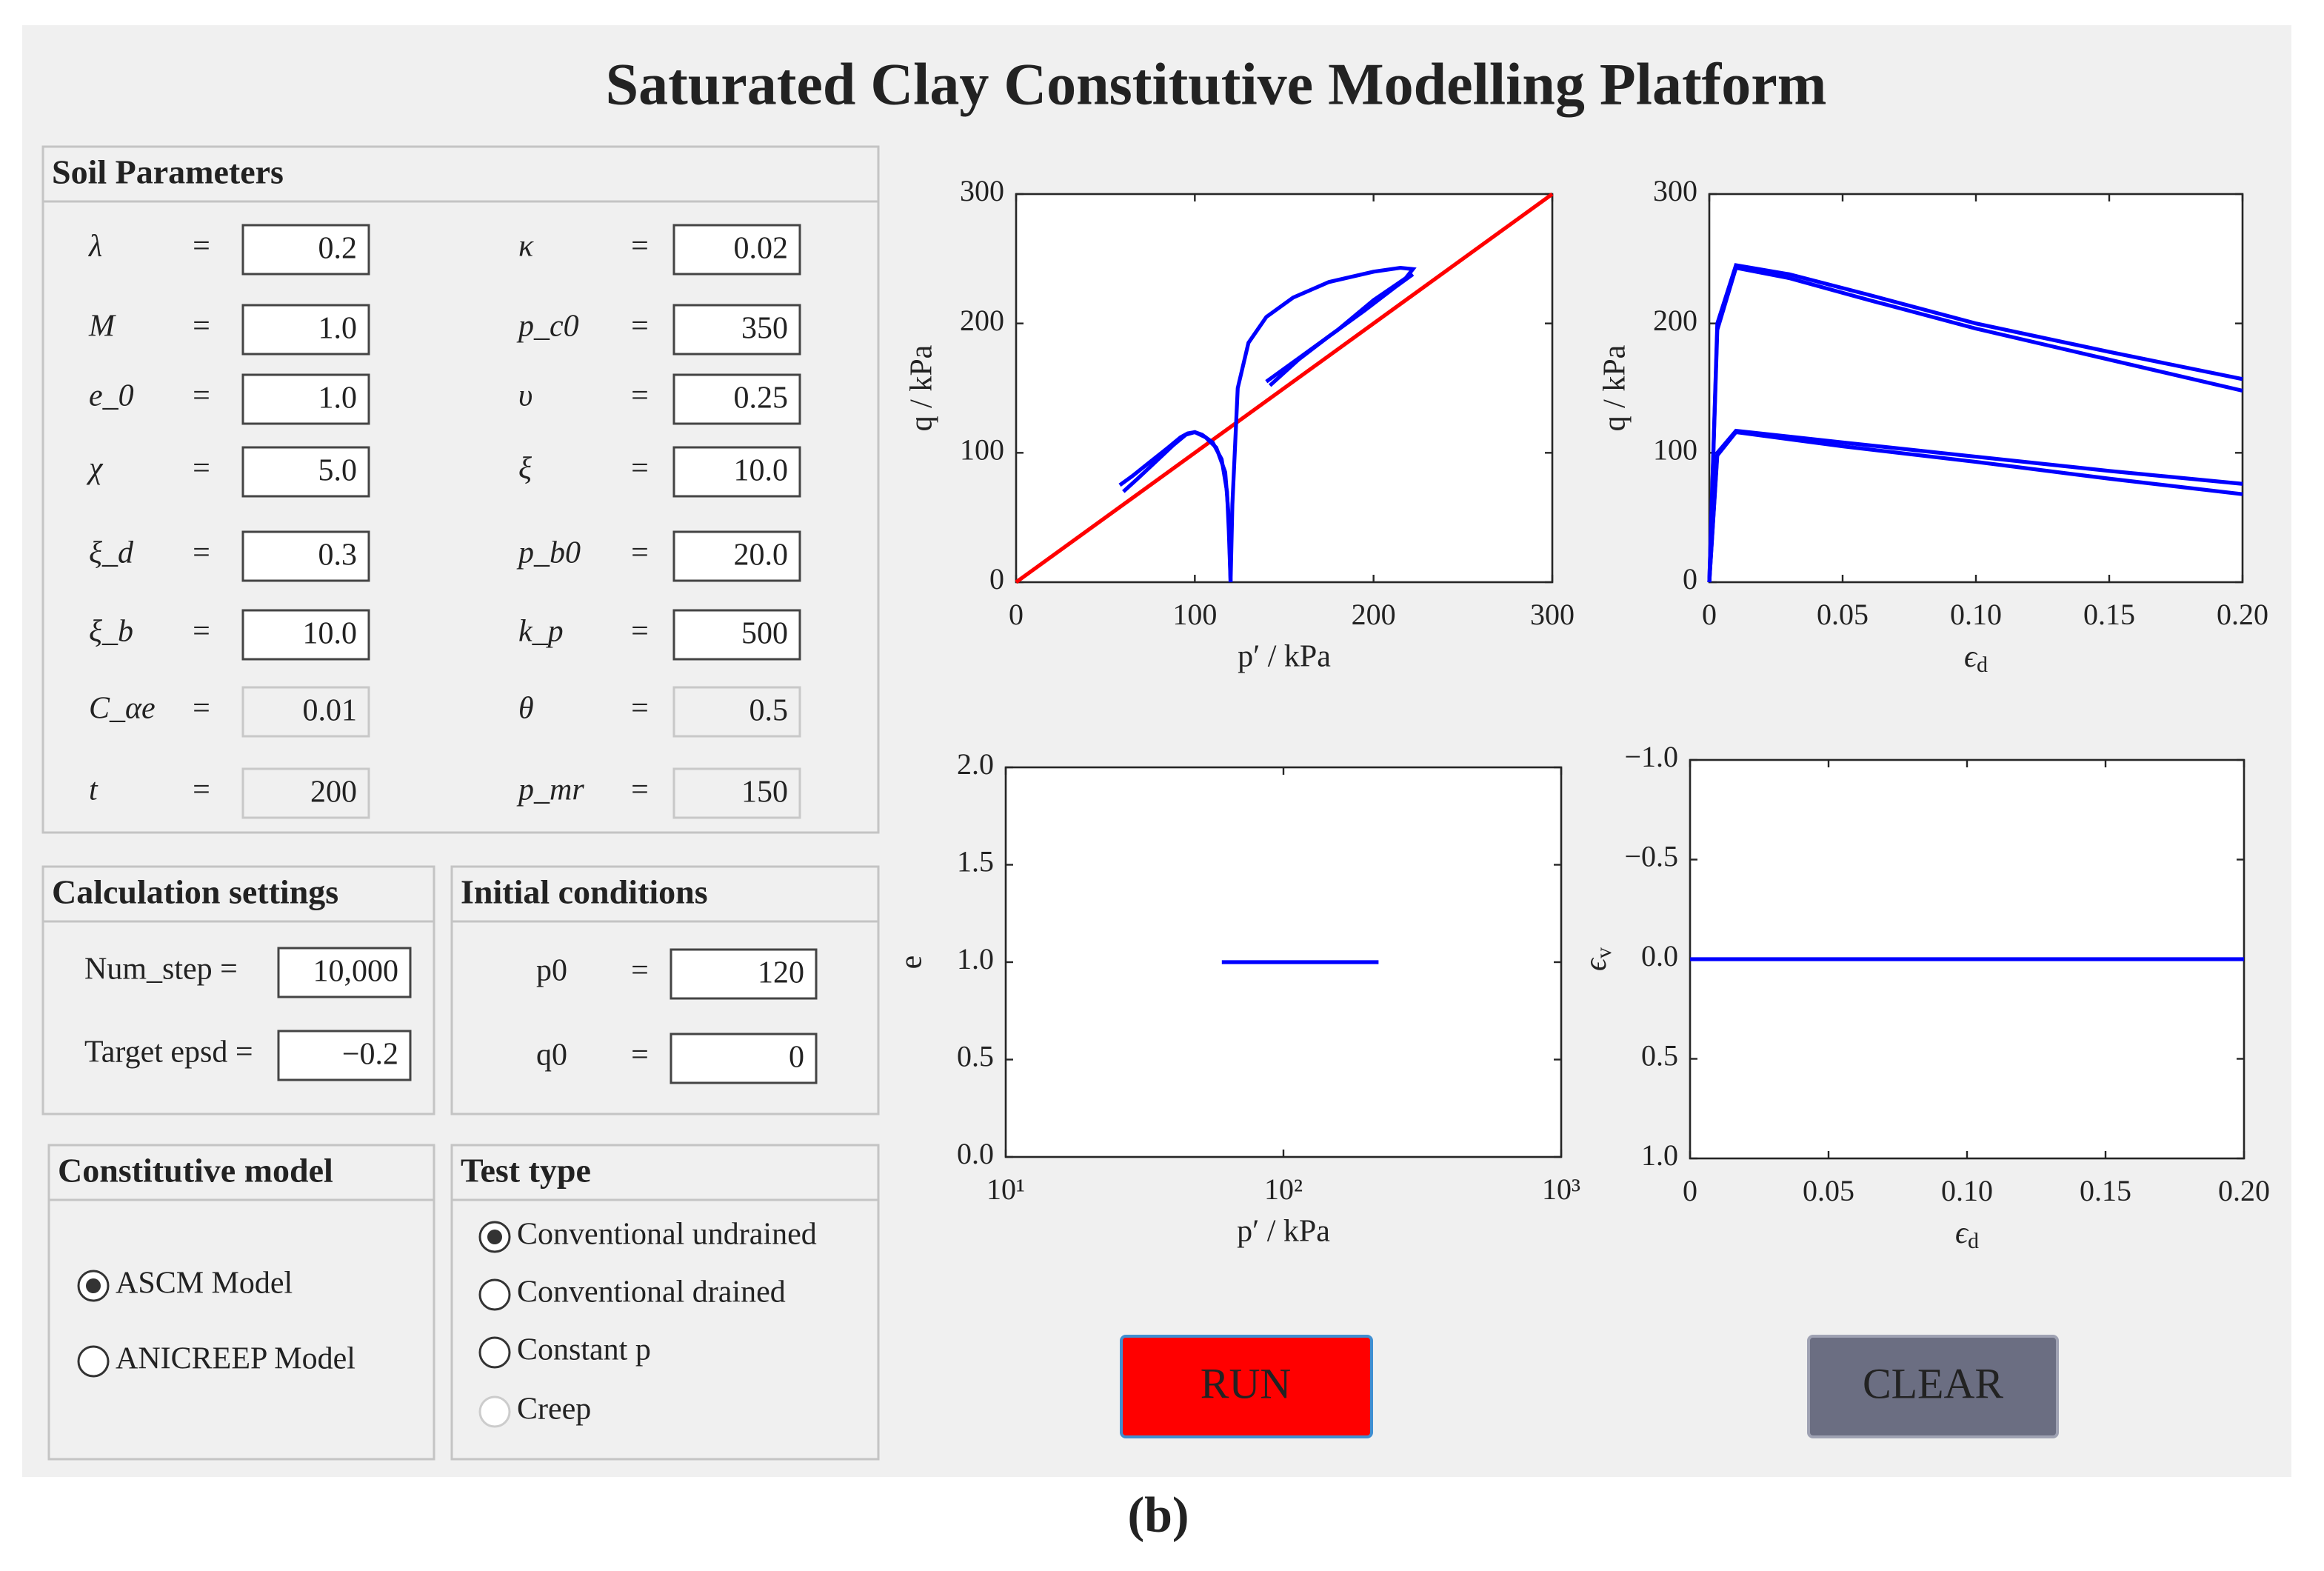 The width and height of the screenshot is (2324, 1571). Describe the element at coordinates (333, 793) in the screenshot. I see `input-value: 200` at that location.